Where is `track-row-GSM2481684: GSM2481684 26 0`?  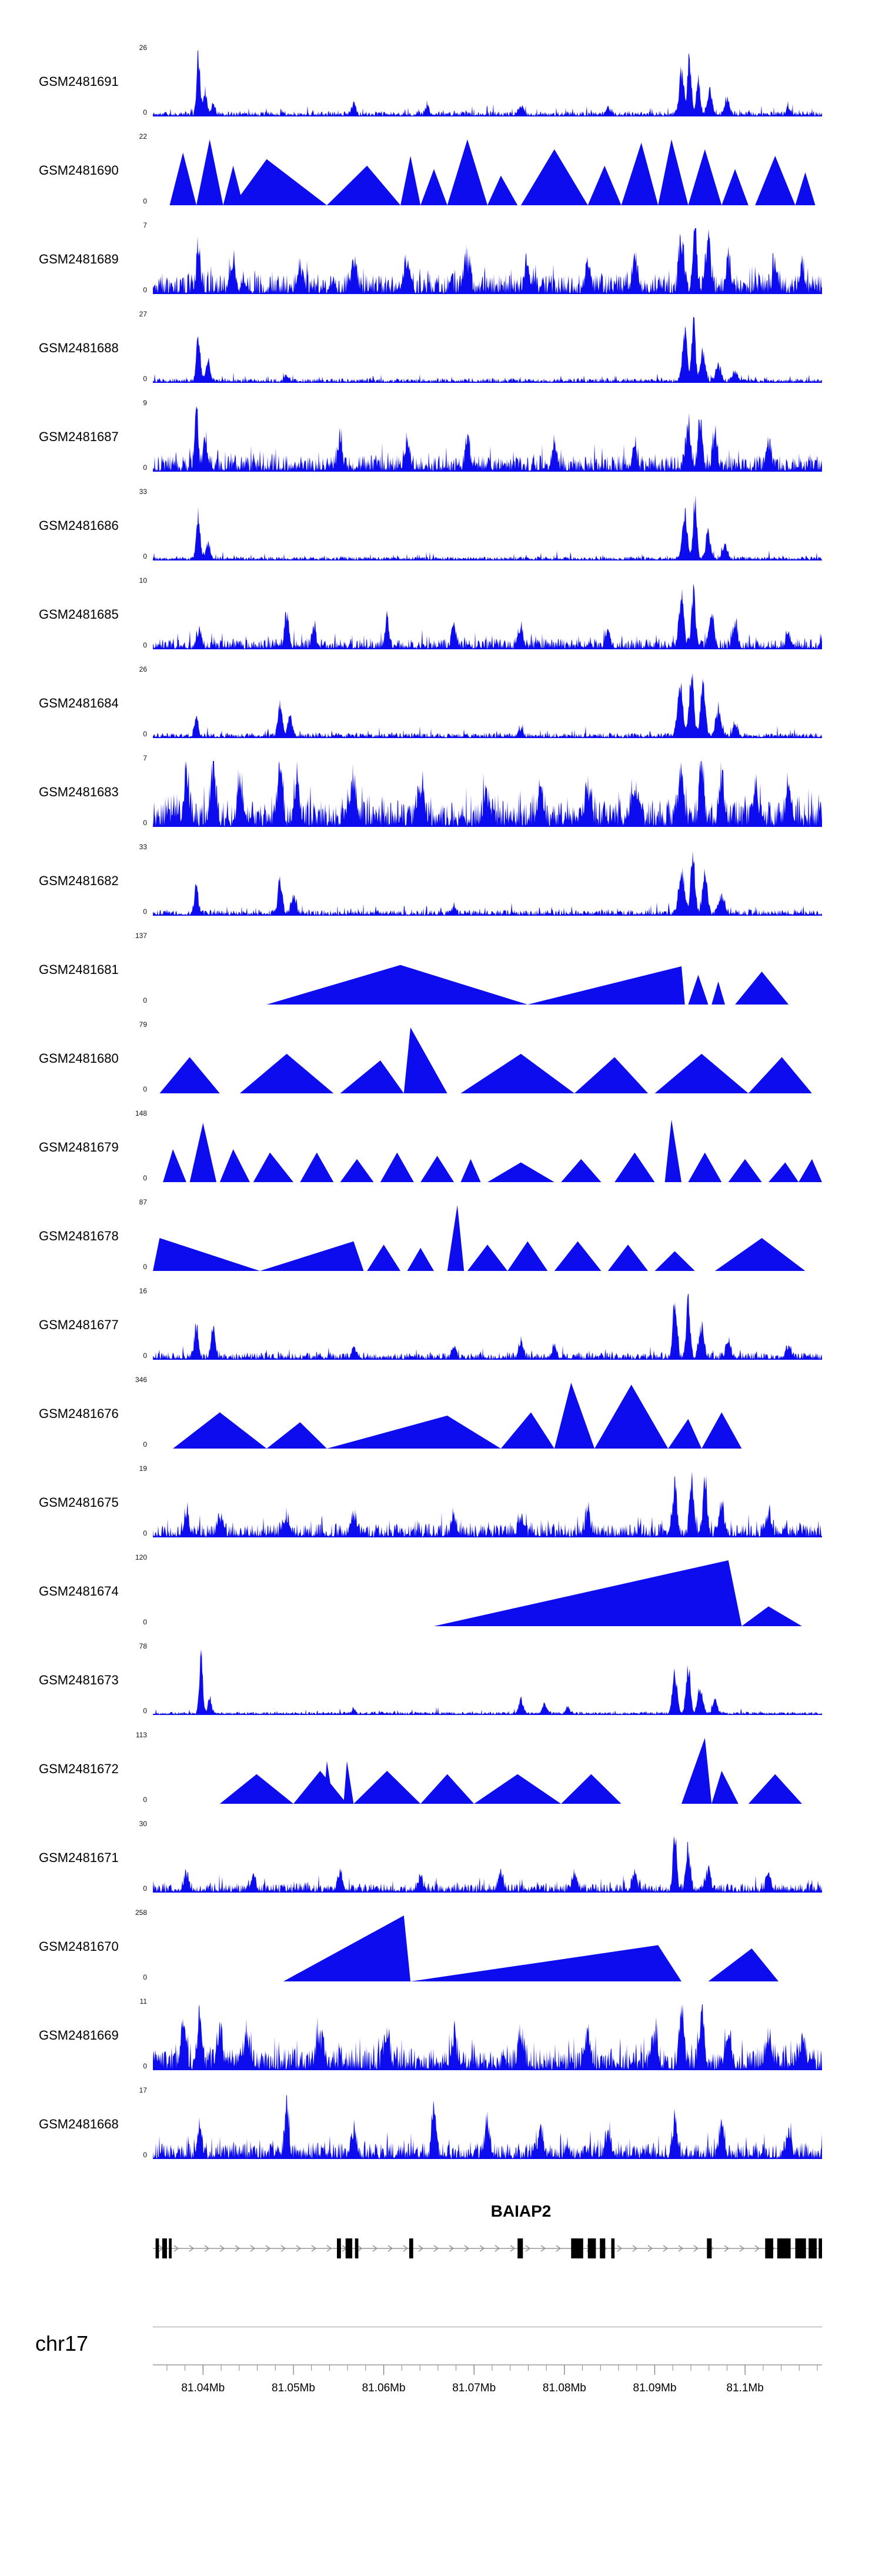
track-row-GSM2481684: GSM2481684 26 0 is located at coordinates (441, 707).